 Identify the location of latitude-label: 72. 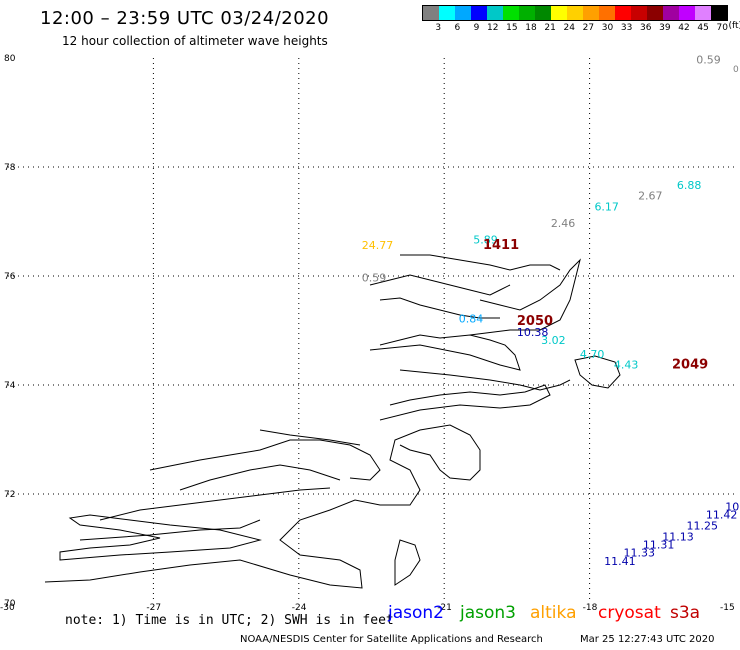
(9, 495).